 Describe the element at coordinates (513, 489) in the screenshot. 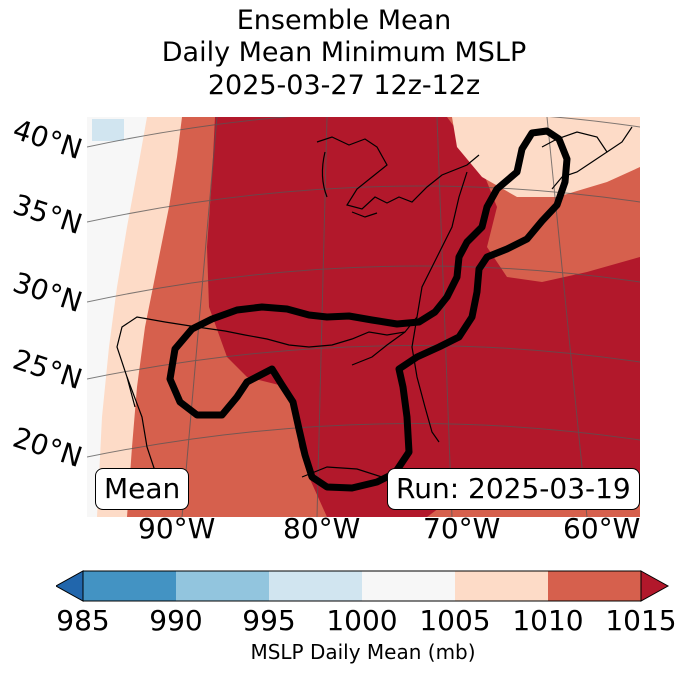

I see `run-label-box: Run: 2025-03-19` at that location.